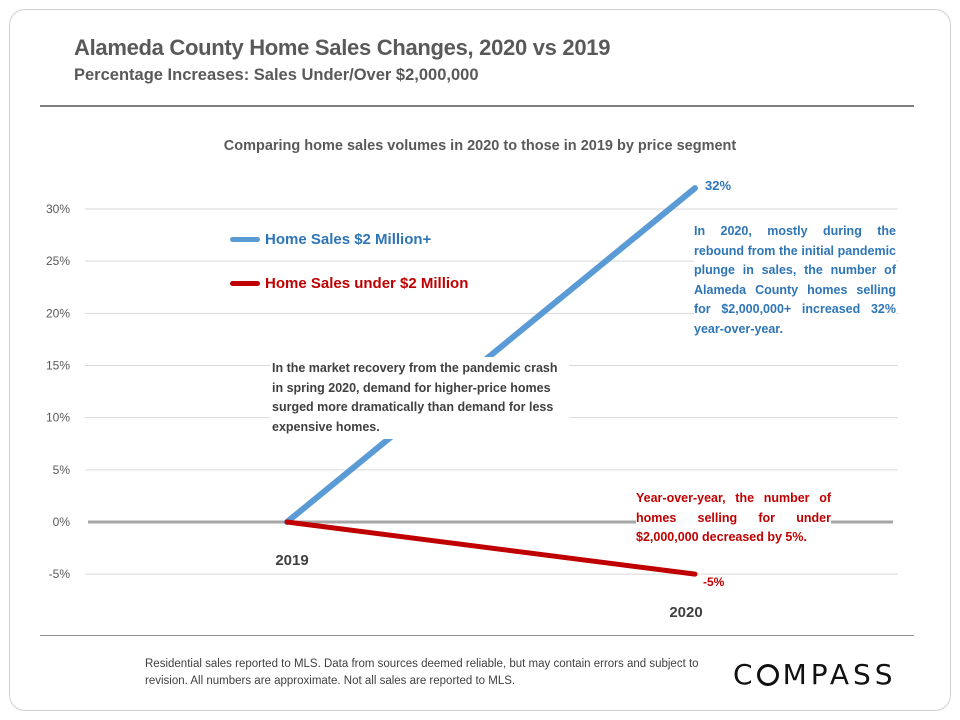  Describe the element at coordinates (62, 522) in the screenshot. I see `y-tick-label: 0%` at that location.